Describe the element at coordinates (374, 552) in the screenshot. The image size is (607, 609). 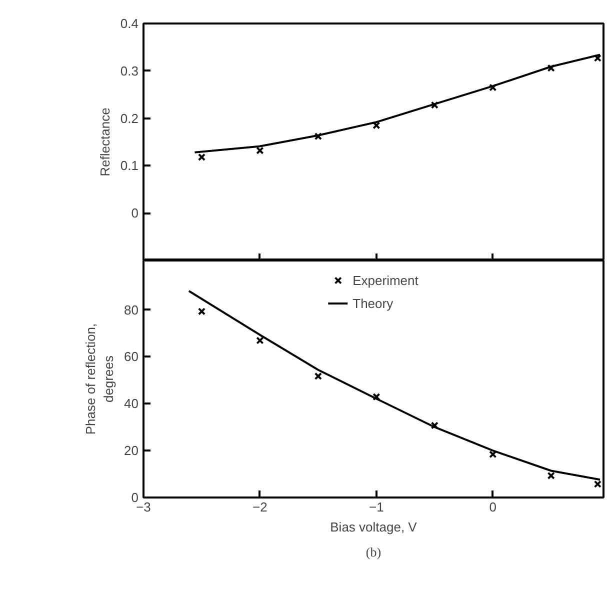
I see `text: (b)` at that location.